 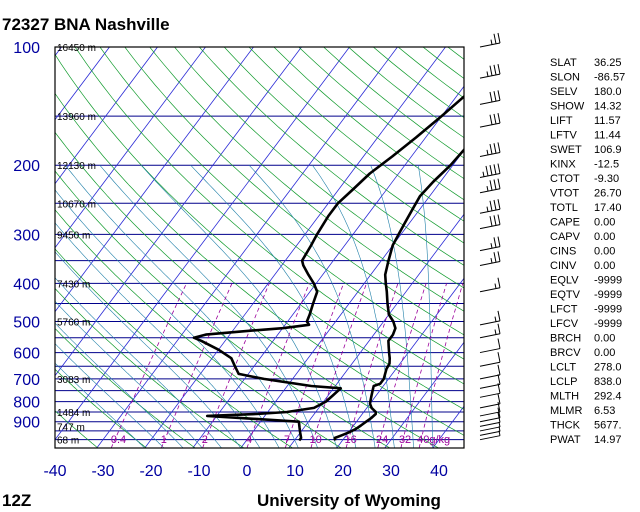 I want to click on mixing-ratio-label: 24, so click(x=382, y=440).